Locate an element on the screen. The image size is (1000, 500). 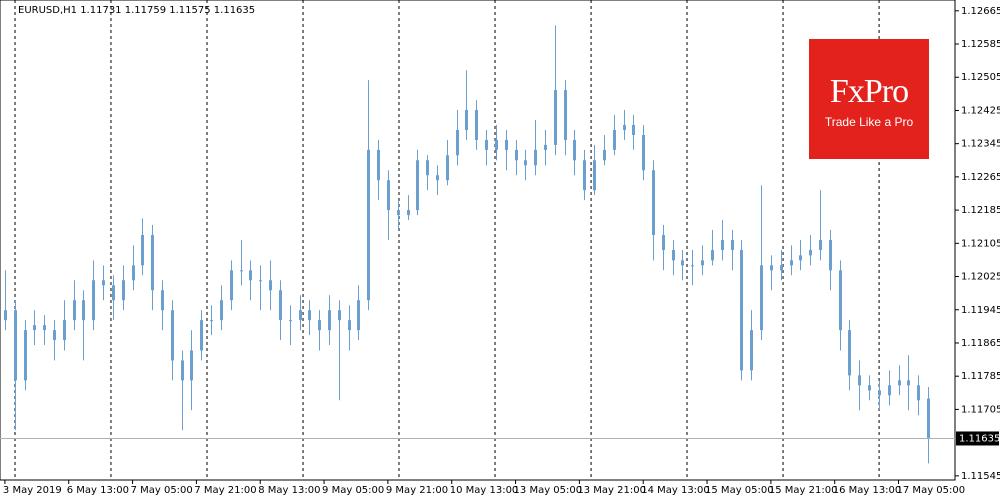
x-tick-label: 16 May 13:00 is located at coordinates (867, 490).